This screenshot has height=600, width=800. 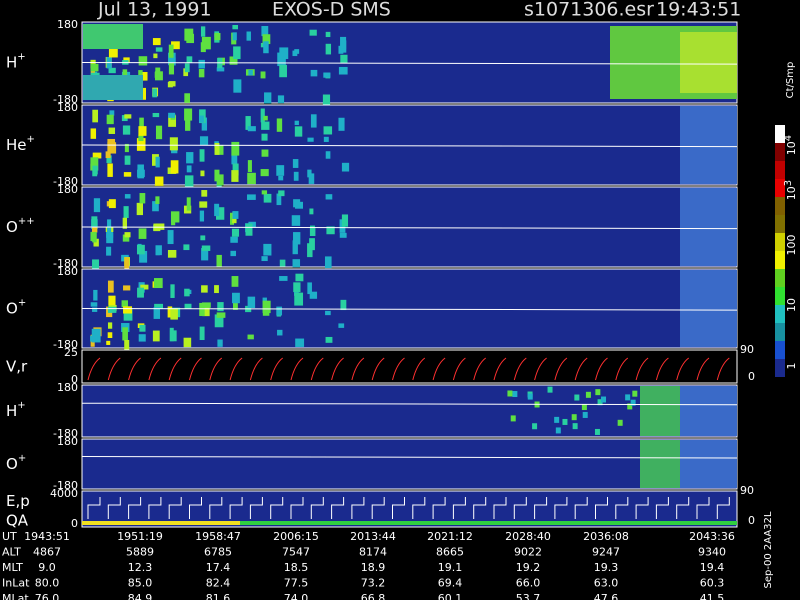 I want to click on colorbar-tick: 100, so click(x=791, y=245).